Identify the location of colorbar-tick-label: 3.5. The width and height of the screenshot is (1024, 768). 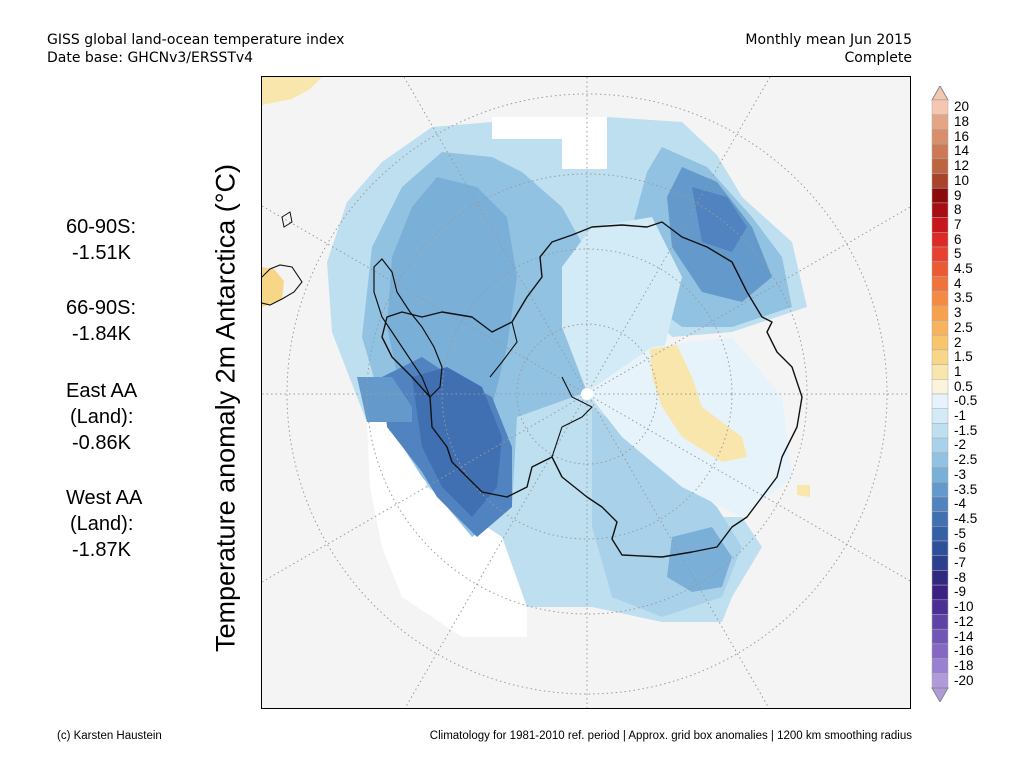
(963, 298).